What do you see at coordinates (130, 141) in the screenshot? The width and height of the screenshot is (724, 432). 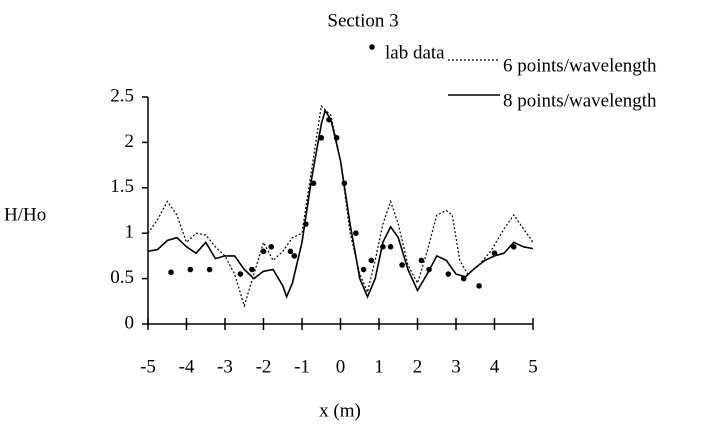 I see `y-tick-label: 2` at bounding box center [130, 141].